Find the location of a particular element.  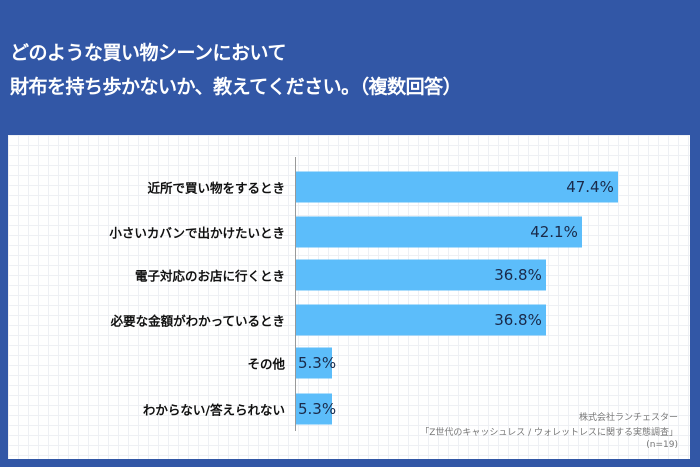

y-axis-line is located at coordinates (295, 294).